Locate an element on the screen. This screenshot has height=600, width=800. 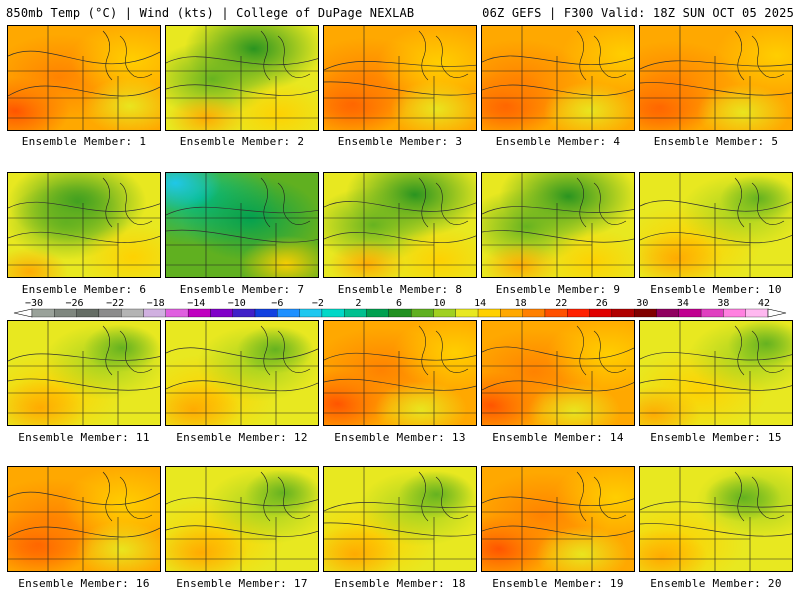
colorbar-tick-label: 2 is located at coordinates (358, 303).